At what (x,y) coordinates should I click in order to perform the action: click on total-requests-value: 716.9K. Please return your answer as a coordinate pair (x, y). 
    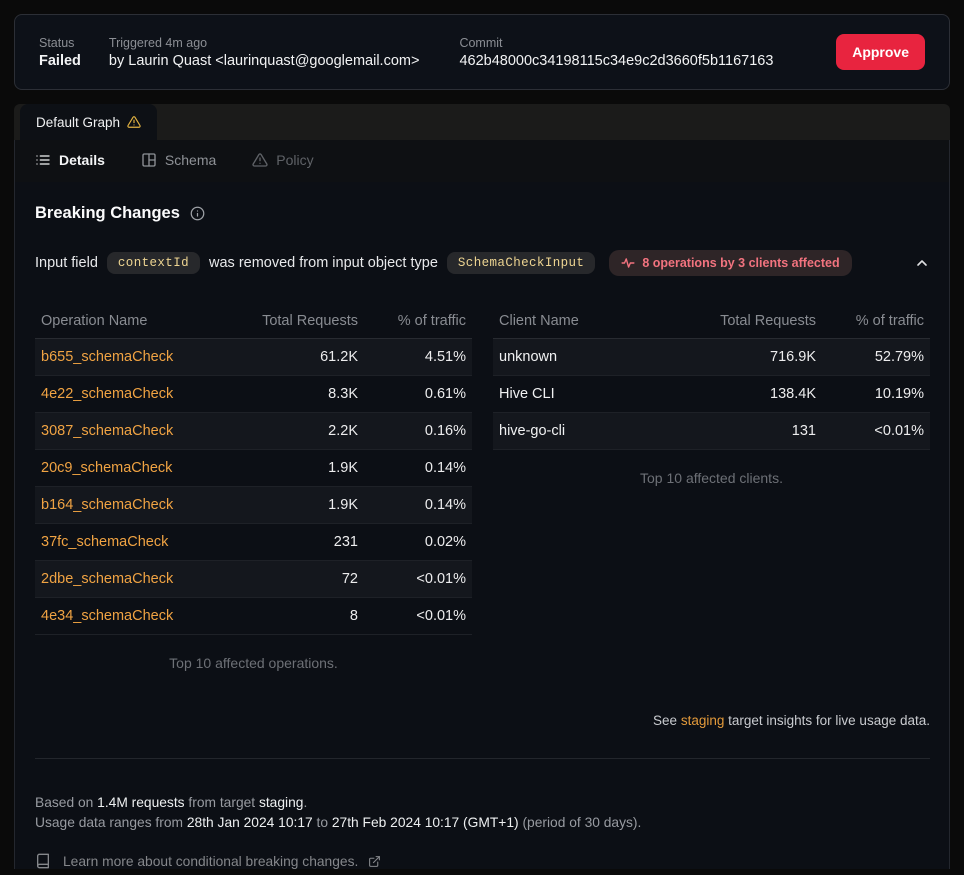
    Looking at the image, I should click on (793, 357).